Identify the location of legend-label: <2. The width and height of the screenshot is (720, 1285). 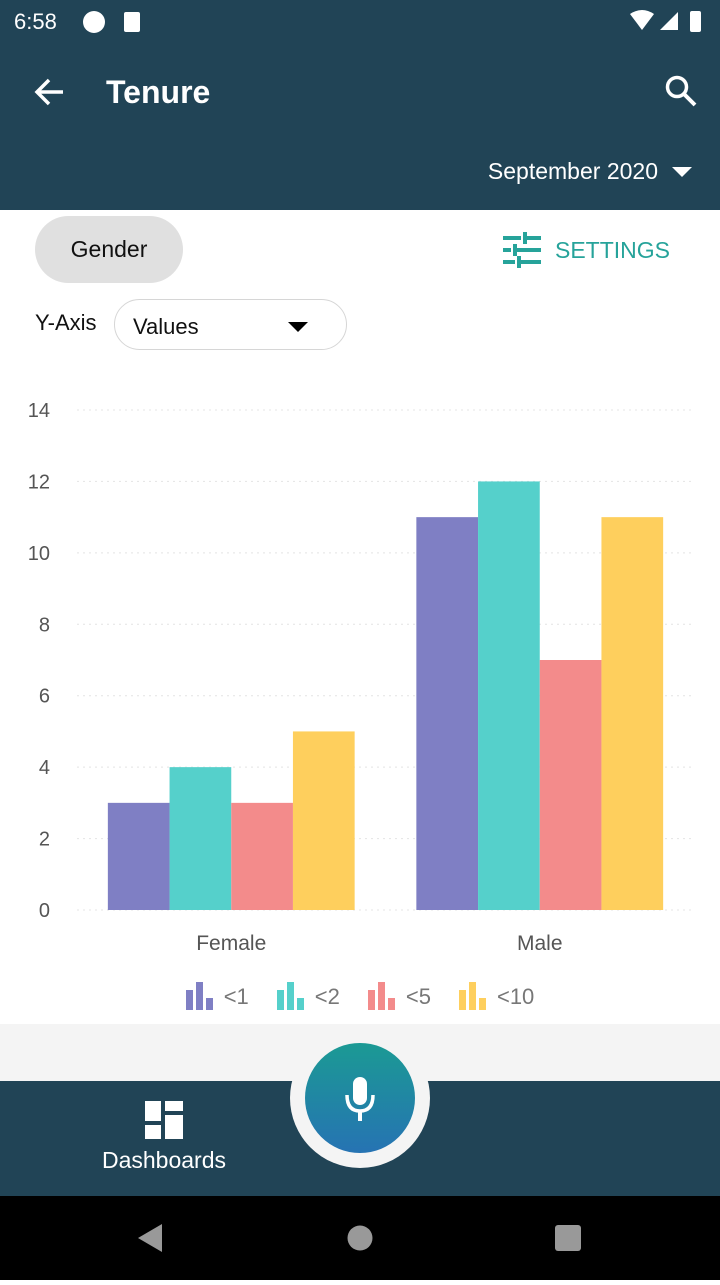
(327, 996).